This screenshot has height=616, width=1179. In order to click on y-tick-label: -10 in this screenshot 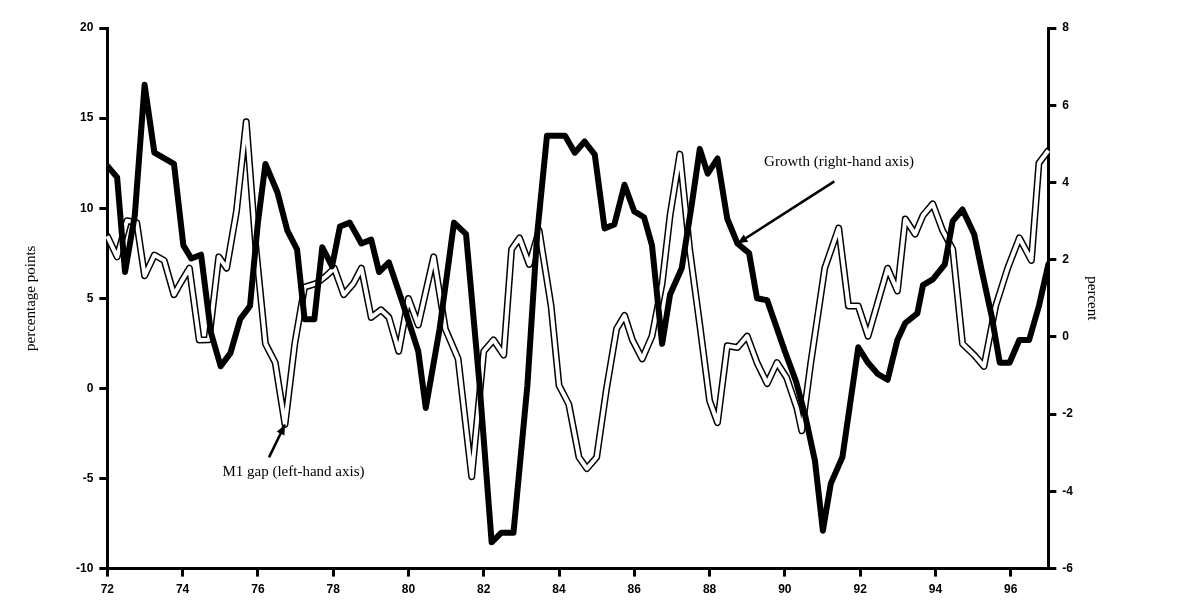, I will do `click(85, 567)`.